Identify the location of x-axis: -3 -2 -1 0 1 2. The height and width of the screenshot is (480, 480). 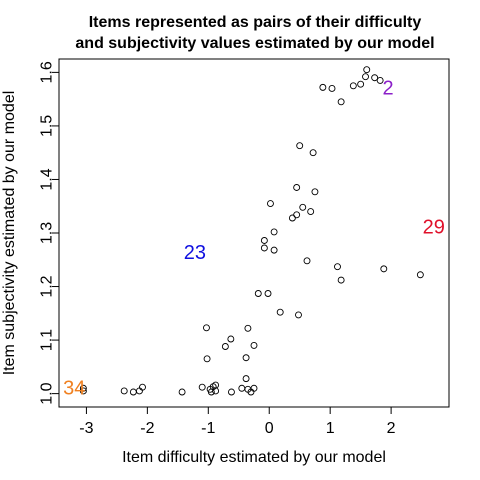
(237, 422).